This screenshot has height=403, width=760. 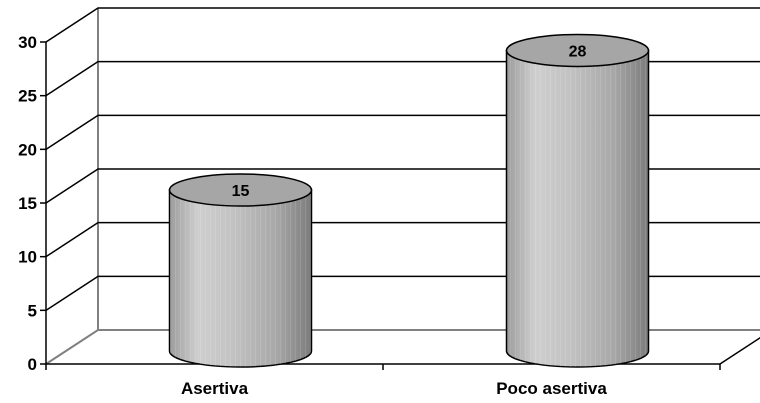 What do you see at coordinates (27, 42) in the screenshot?
I see `y-tick-label: 30` at bounding box center [27, 42].